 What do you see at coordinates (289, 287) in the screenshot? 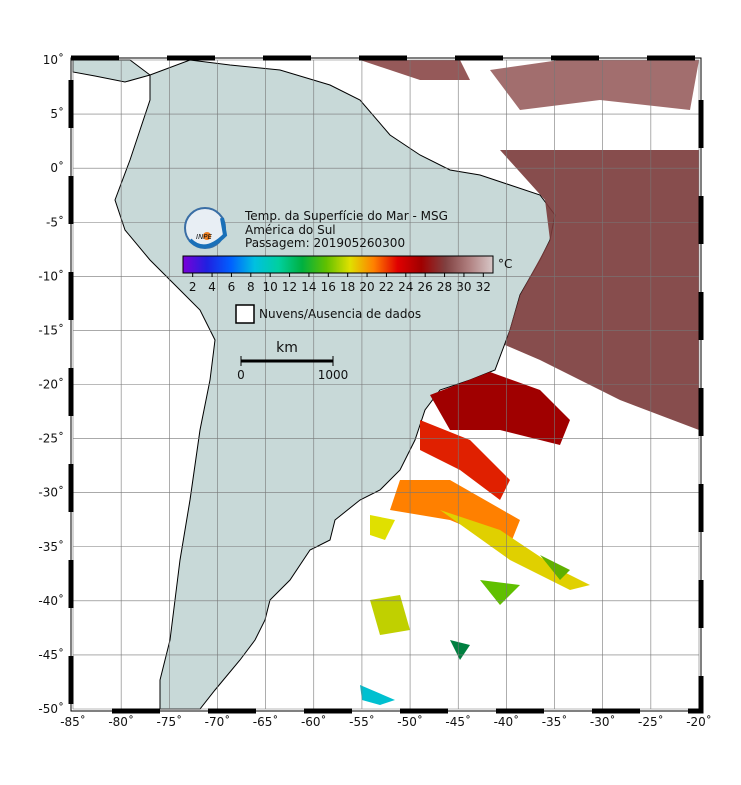
I see `colorbar-tick-label: 12` at bounding box center [289, 287].